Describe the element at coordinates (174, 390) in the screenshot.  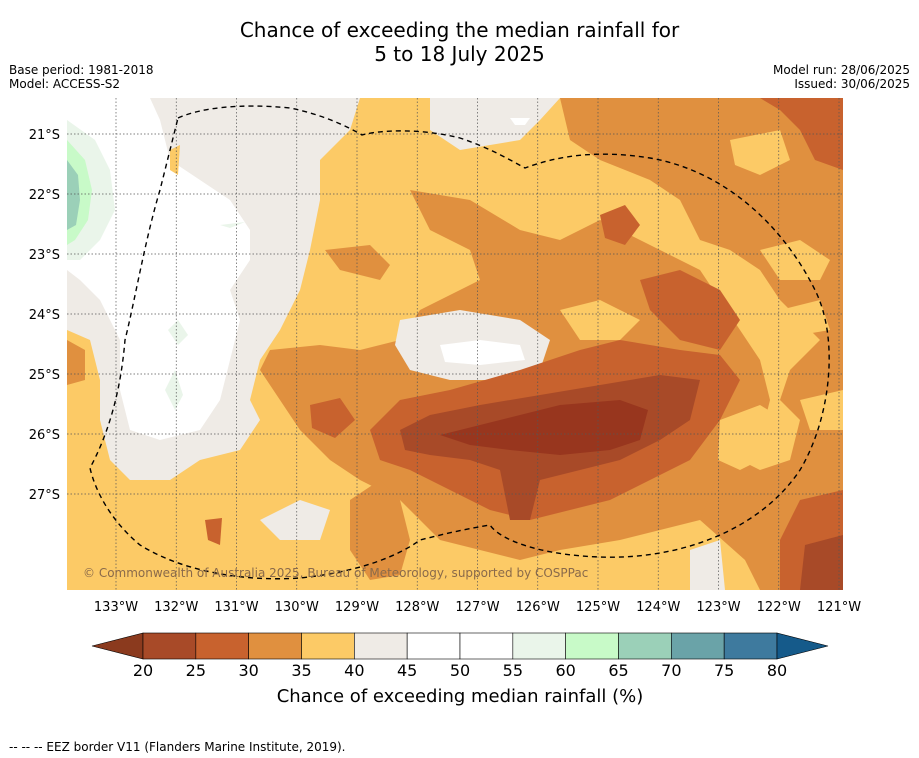
I see `band-55-60-patch-b` at that location.